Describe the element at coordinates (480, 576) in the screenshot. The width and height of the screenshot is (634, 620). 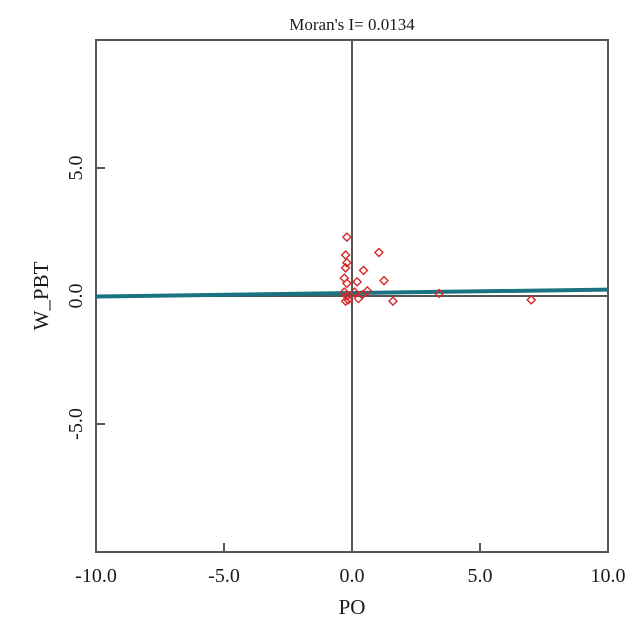
I see `x-tick-label: 5.0` at that location.